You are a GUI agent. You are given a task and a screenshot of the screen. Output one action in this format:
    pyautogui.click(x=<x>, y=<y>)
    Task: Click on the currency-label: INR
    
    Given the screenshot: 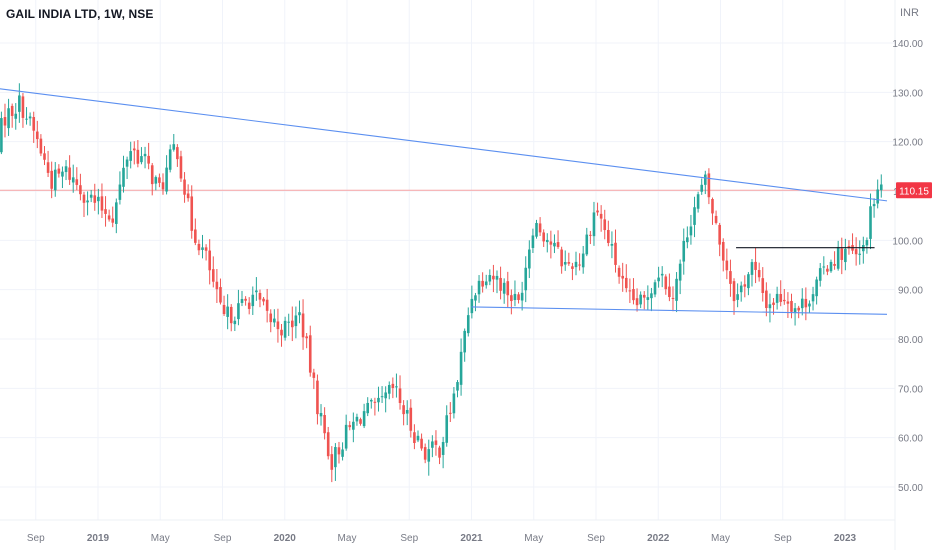 What is the action you would take?
    pyautogui.click(x=909, y=13)
    